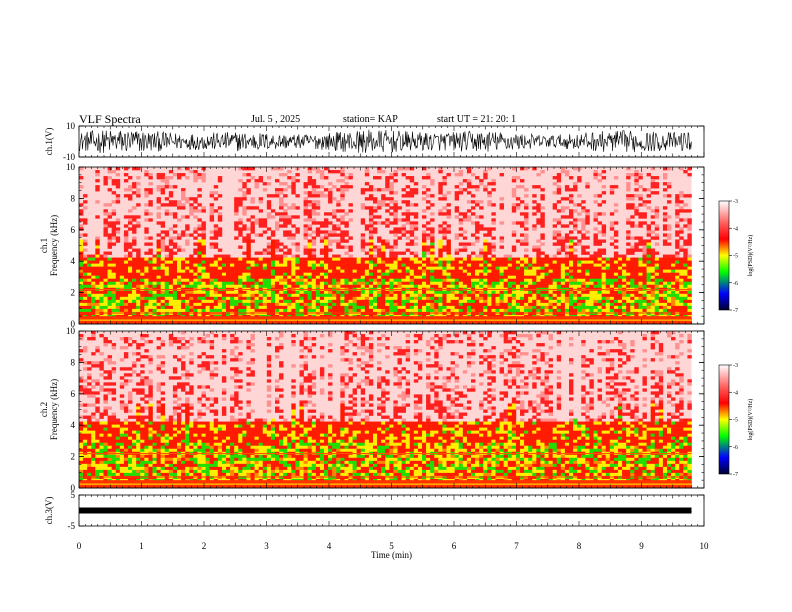 Image resolution: width=792 pixels, height=612 pixels. What do you see at coordinates (81, 426) in the screenshot?
I see `ch2-spectrogram-cell` at bounding box center [81, 426].